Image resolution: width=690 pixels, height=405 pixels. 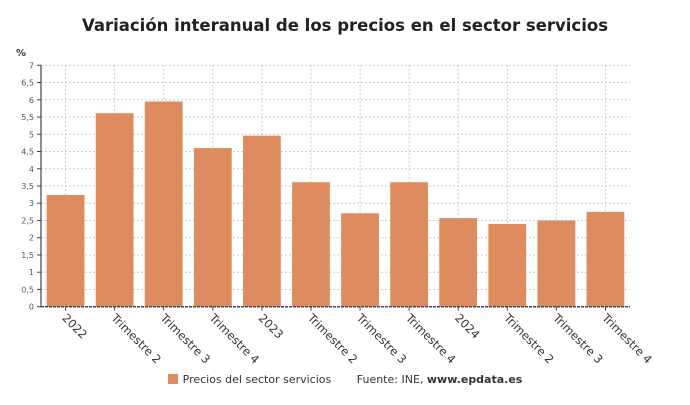 What do you see at coordinates (27, 255) in the screenshot?
I see `y-tick-label: 1,5` at bounding box center [27, 255].